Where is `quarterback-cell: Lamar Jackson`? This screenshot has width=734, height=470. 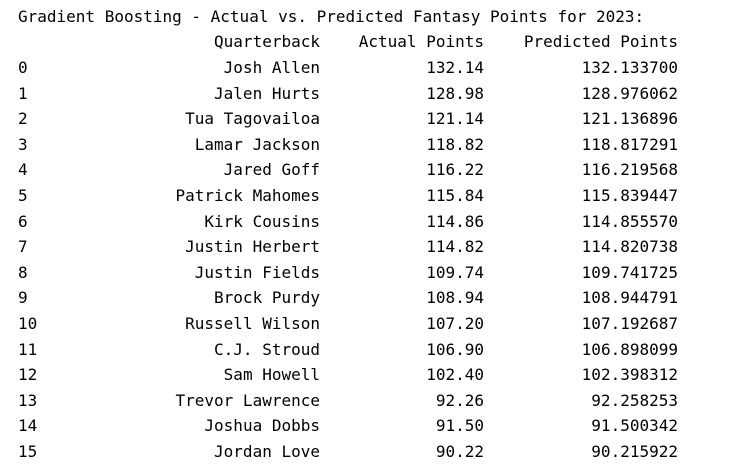 quarterback-cell: Lamar Jackson is located at coordinates (257, 144).